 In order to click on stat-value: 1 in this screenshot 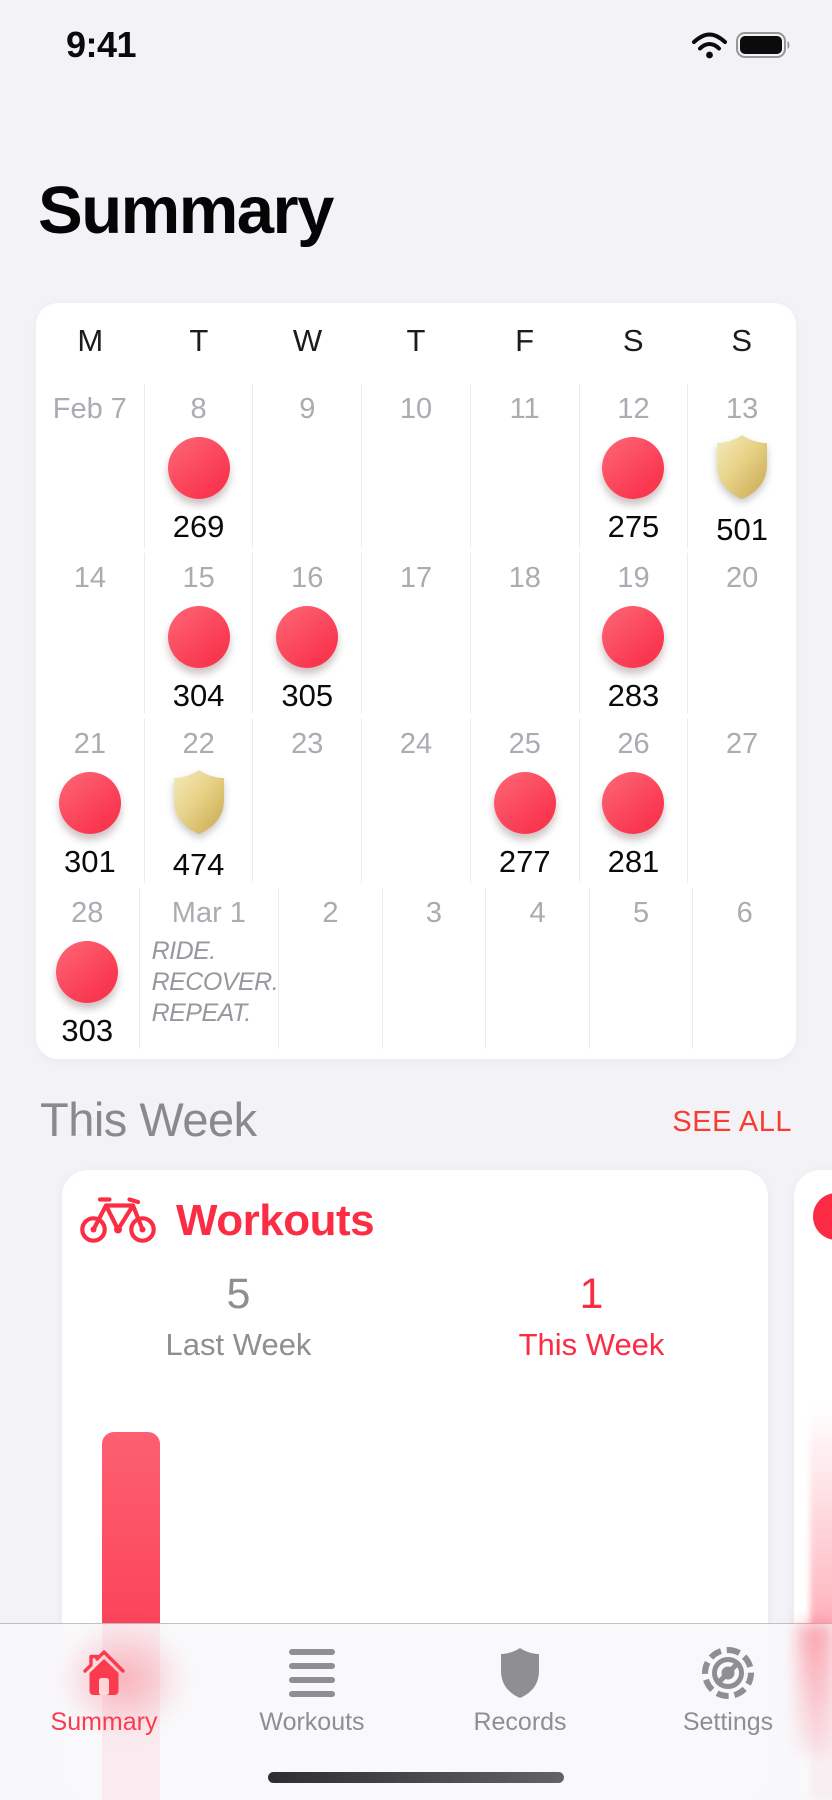, I will do `click(591, 1294)`.